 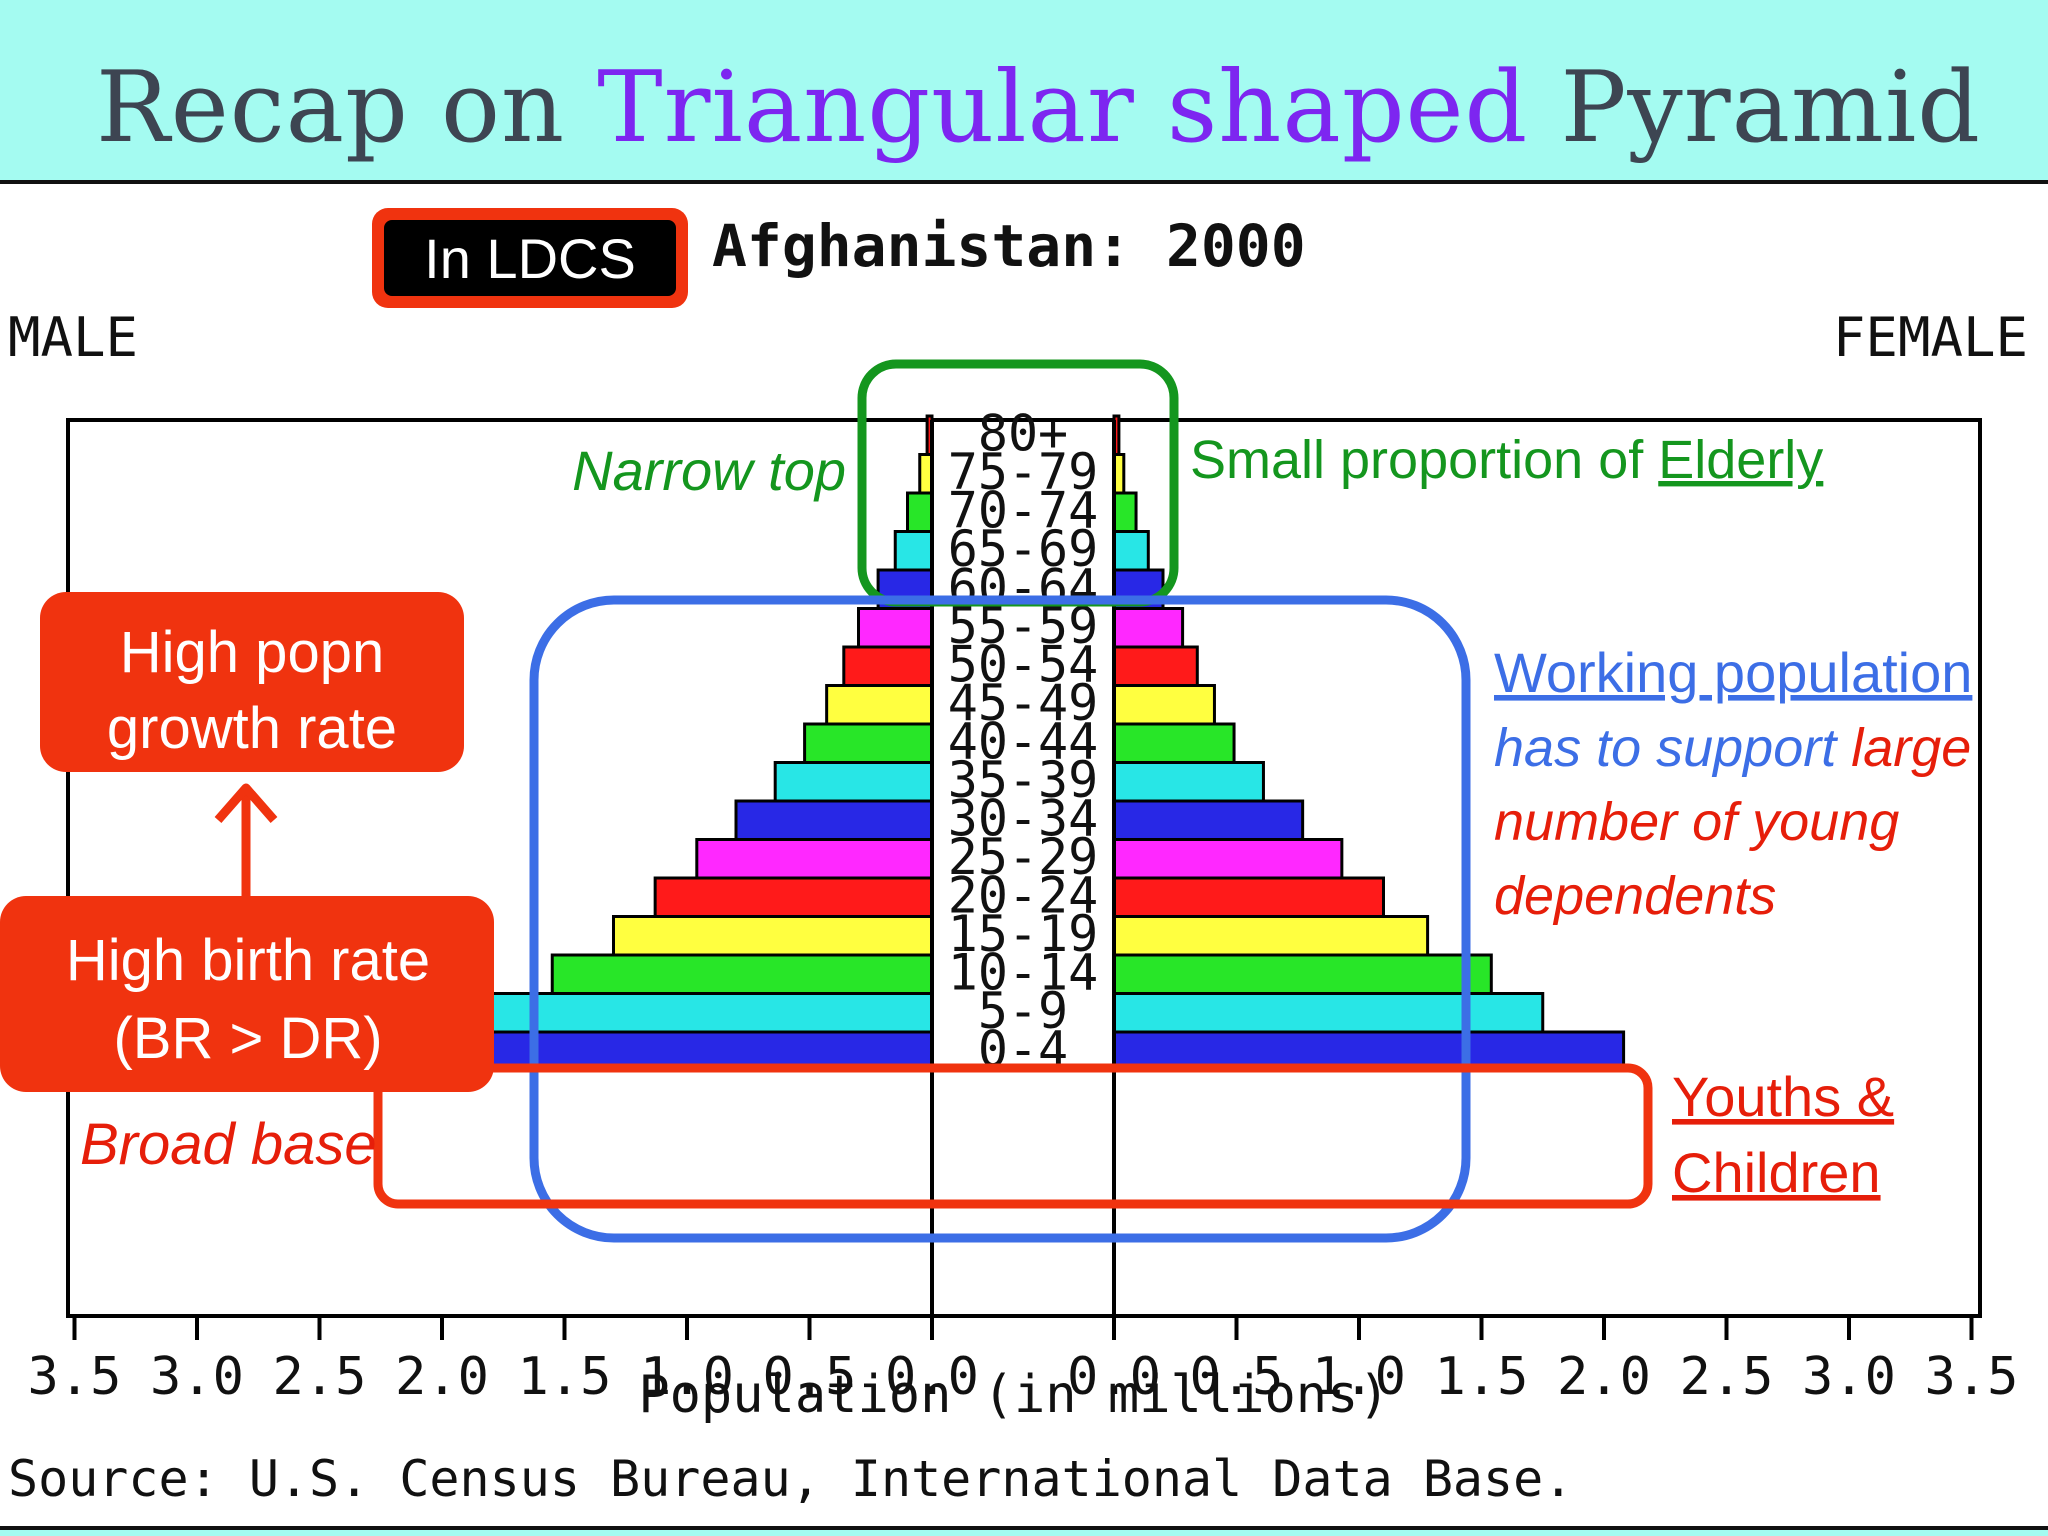 I want to click on birth-line-2: (BR > DR), so click(x=247, y=1038).